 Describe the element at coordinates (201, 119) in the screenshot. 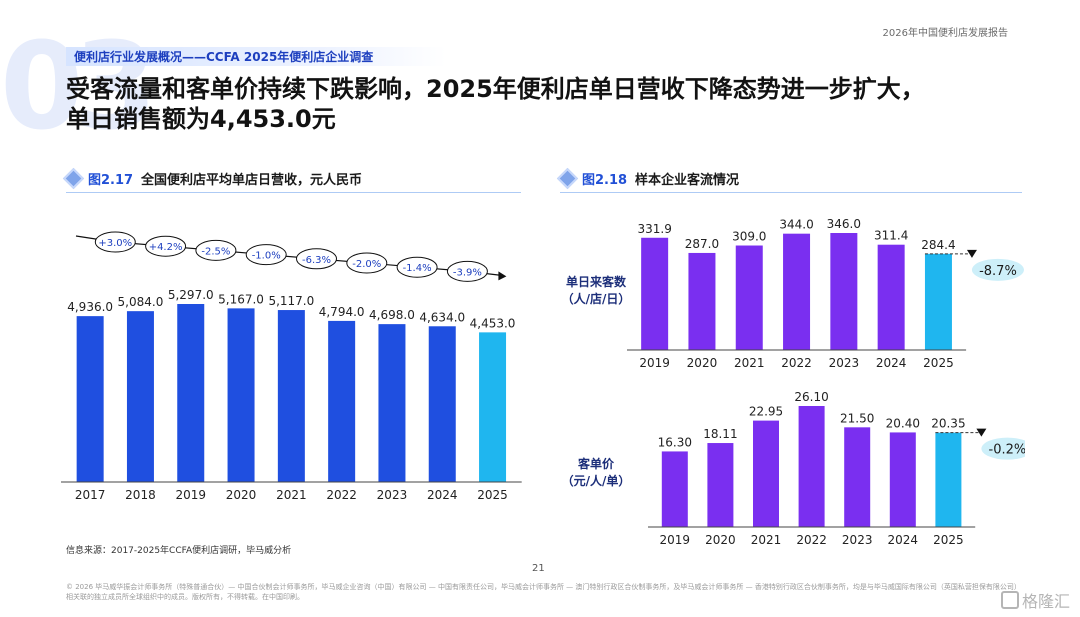

I see `headline-line-2: 单日销售额为4,453.0元` at that location.